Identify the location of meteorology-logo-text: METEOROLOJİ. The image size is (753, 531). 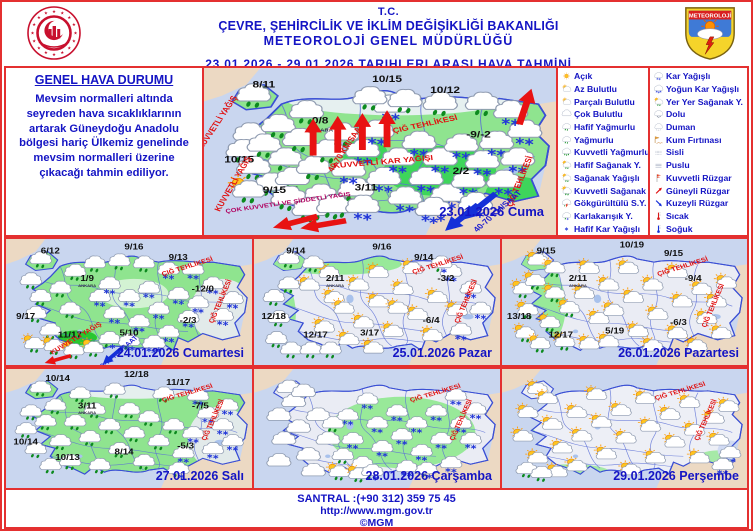
(710, 16).